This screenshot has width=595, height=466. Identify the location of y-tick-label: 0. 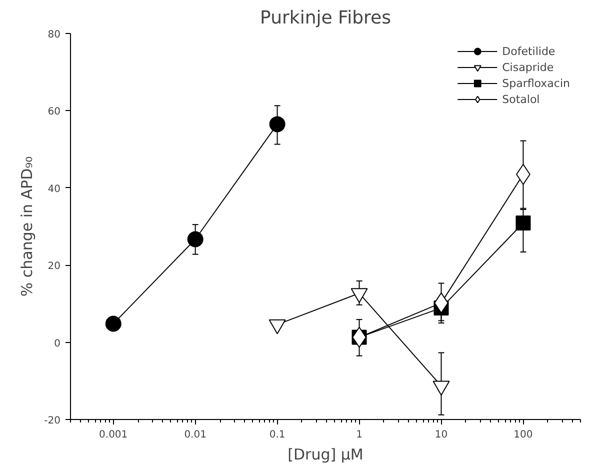
(57, 344).